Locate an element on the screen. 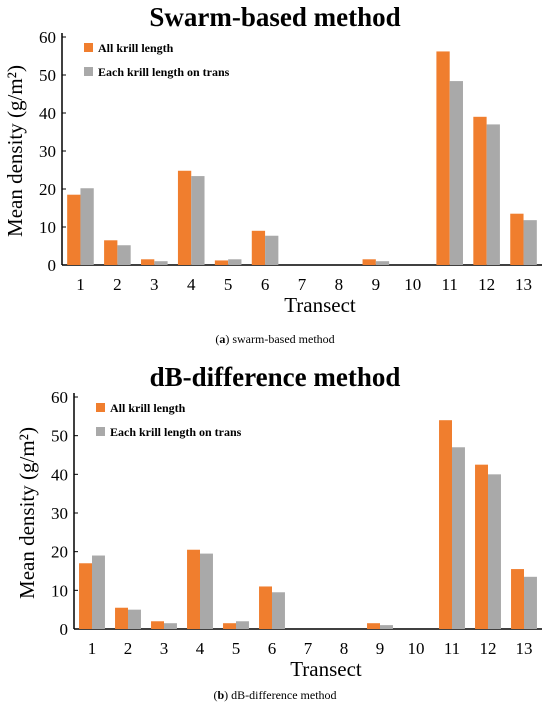 This screenshot has height=713, width=550. chart-title: Swarm-based method is located at coordinates (275, 17).